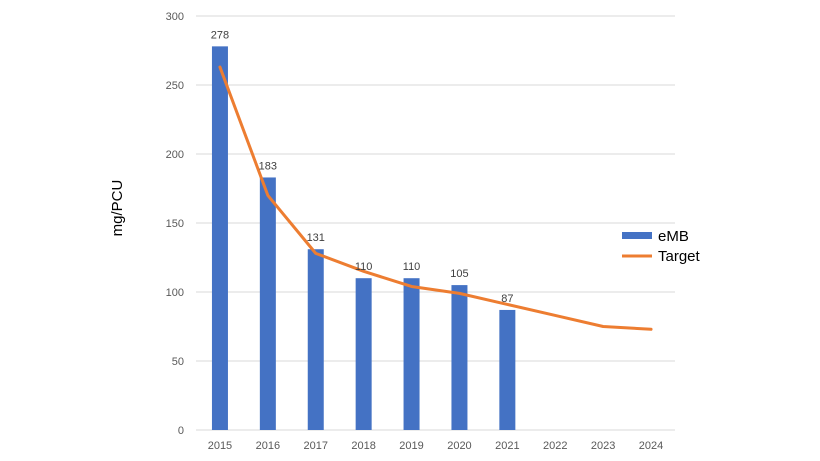  What do you see at coordinates (637, 235) in the screenshot?
I see `legend-swatch-emb` at bounding box center [637, 235].